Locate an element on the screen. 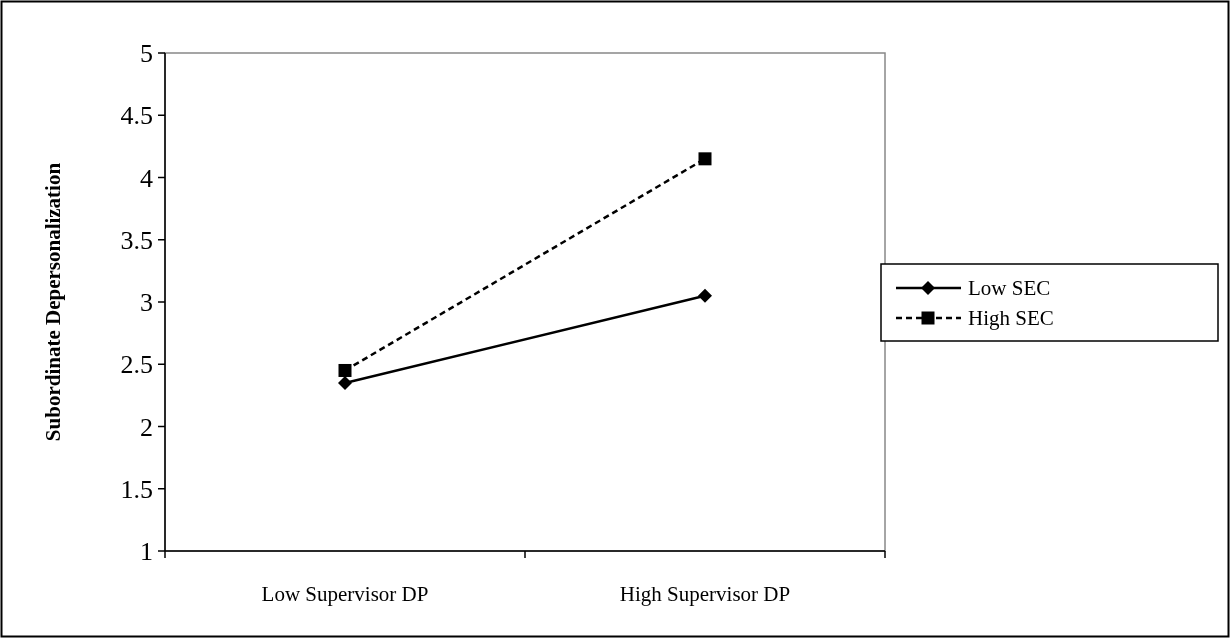 This screenshot has width=1230, height=638. y-tick-label: 3 is located at coordinates (146, 303).